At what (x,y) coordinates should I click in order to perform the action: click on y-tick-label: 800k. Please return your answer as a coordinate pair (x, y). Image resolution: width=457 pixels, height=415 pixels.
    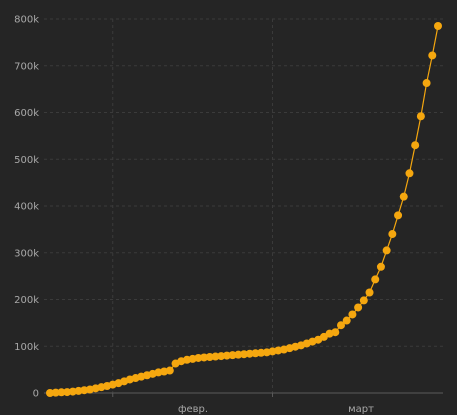
    Looking at the image, I should click on (26, 20).